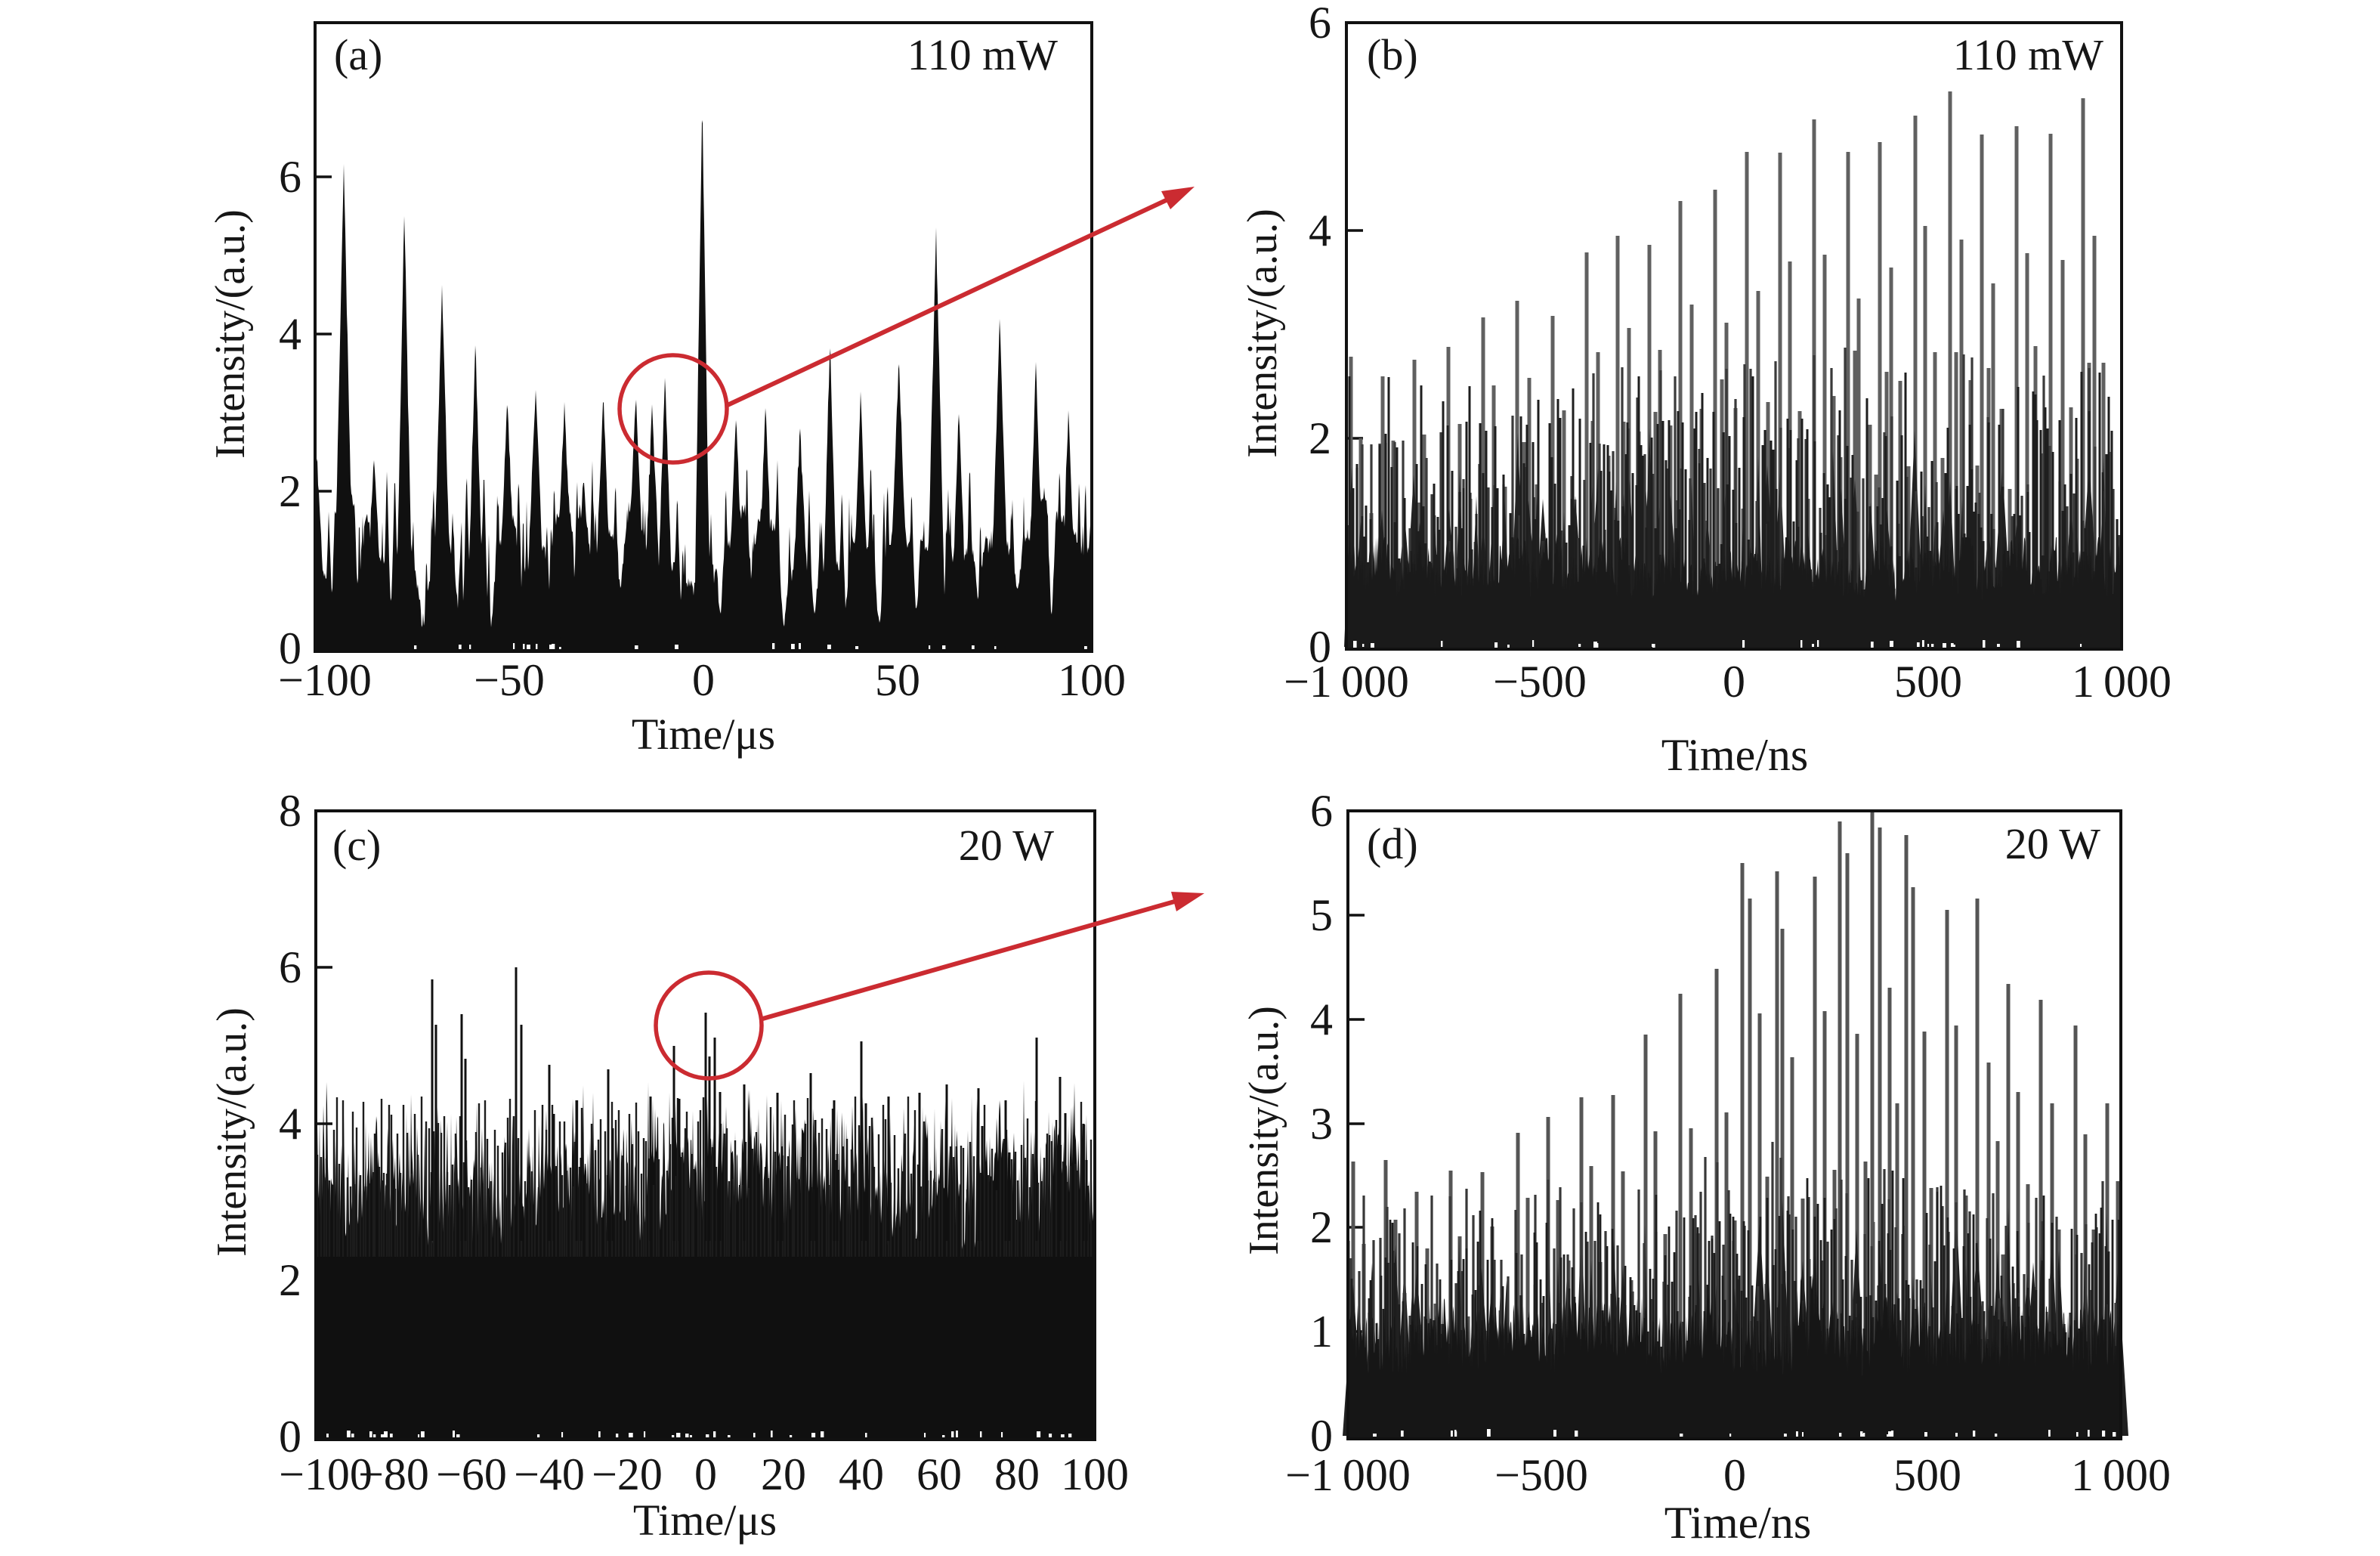 Image resolution: width=2380 pixels, height=1556 pixels. Describe the element at coordinates (549, 1474) in the screenshot. I see `svg-text: −40` at that location.